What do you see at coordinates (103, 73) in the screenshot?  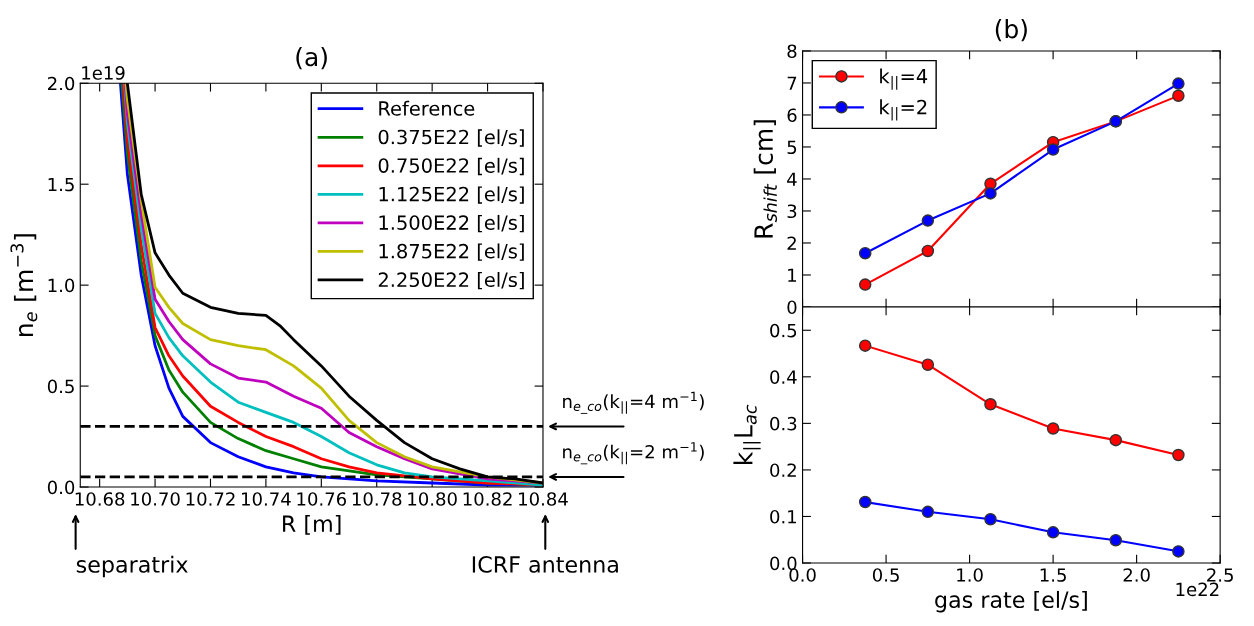 I see `text: 1e19` at bounding box center [103, 73].